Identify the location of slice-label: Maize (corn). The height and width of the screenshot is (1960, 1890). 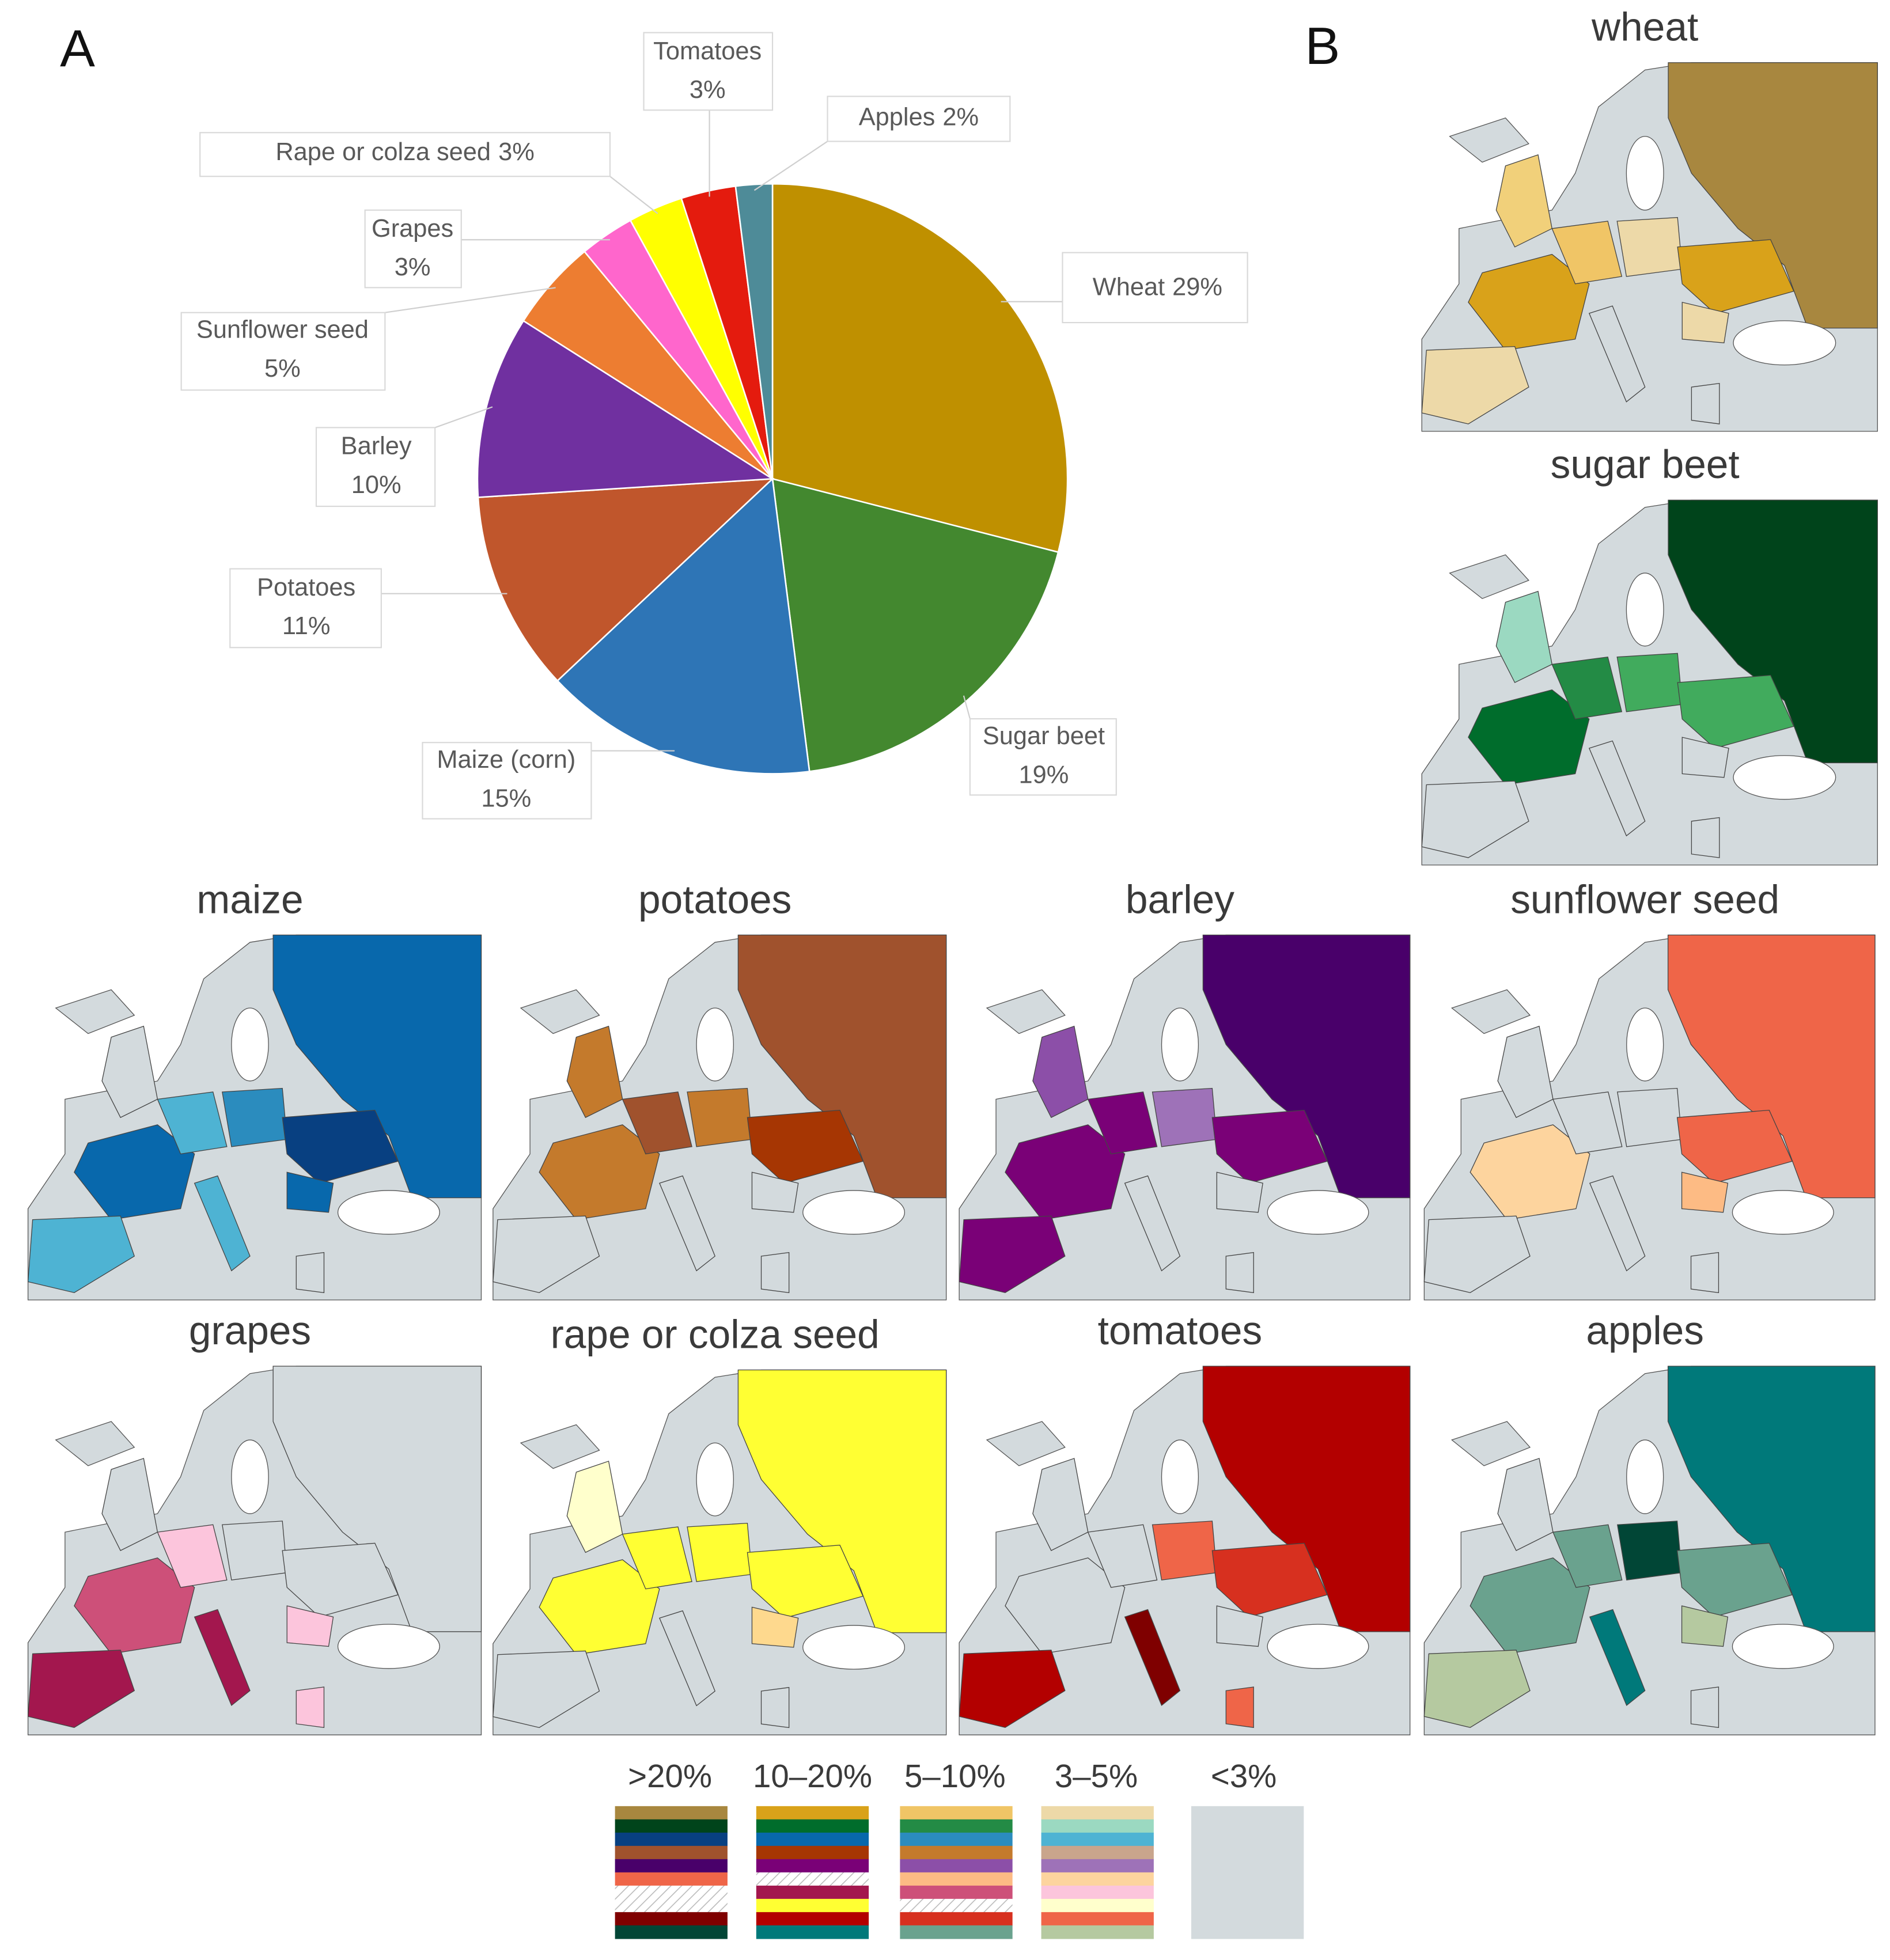
(506, 760).